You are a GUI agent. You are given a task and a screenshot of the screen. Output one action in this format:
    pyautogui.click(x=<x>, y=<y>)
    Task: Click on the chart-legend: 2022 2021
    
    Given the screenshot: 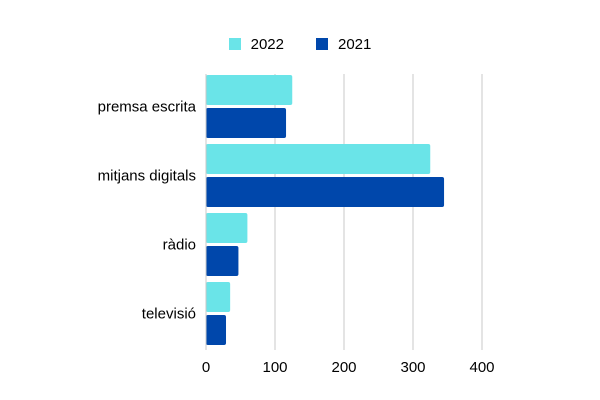 What is the action you would take?
    pyautogui.click(x=300, y=44)
    